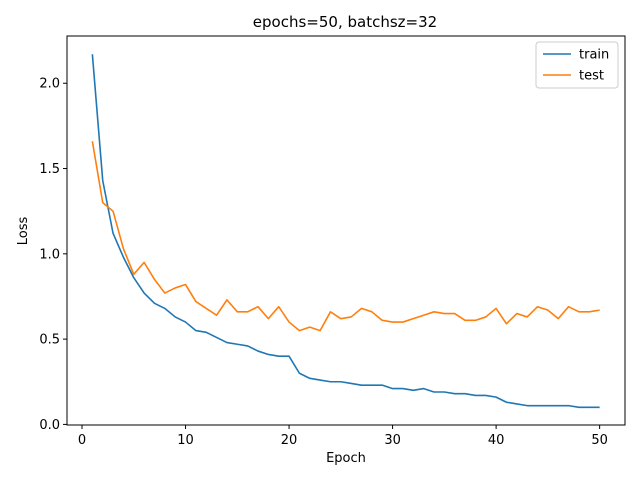 The width and height of the screenshot is (640, 480). What do you see at coordinates (49, 425) in the screenshot?
I see `y-tick-label: 0.0` at bounding box center [49, 425].